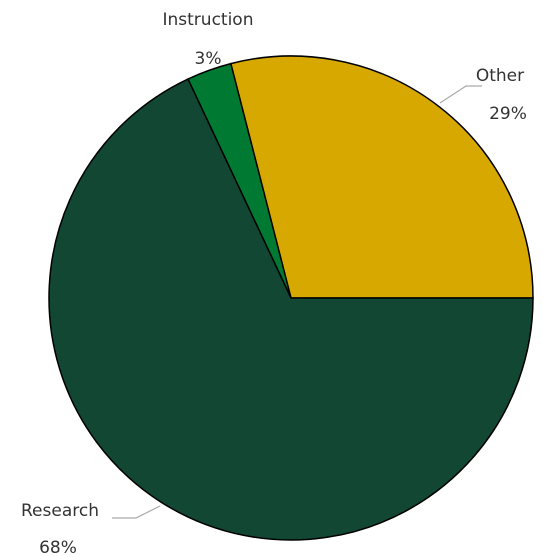 The image size is (543, 557). What do you see at coordinates (58, 547) in the screenshot?
I see `slice-value-label: 68%` at bounding box center [58, 547].